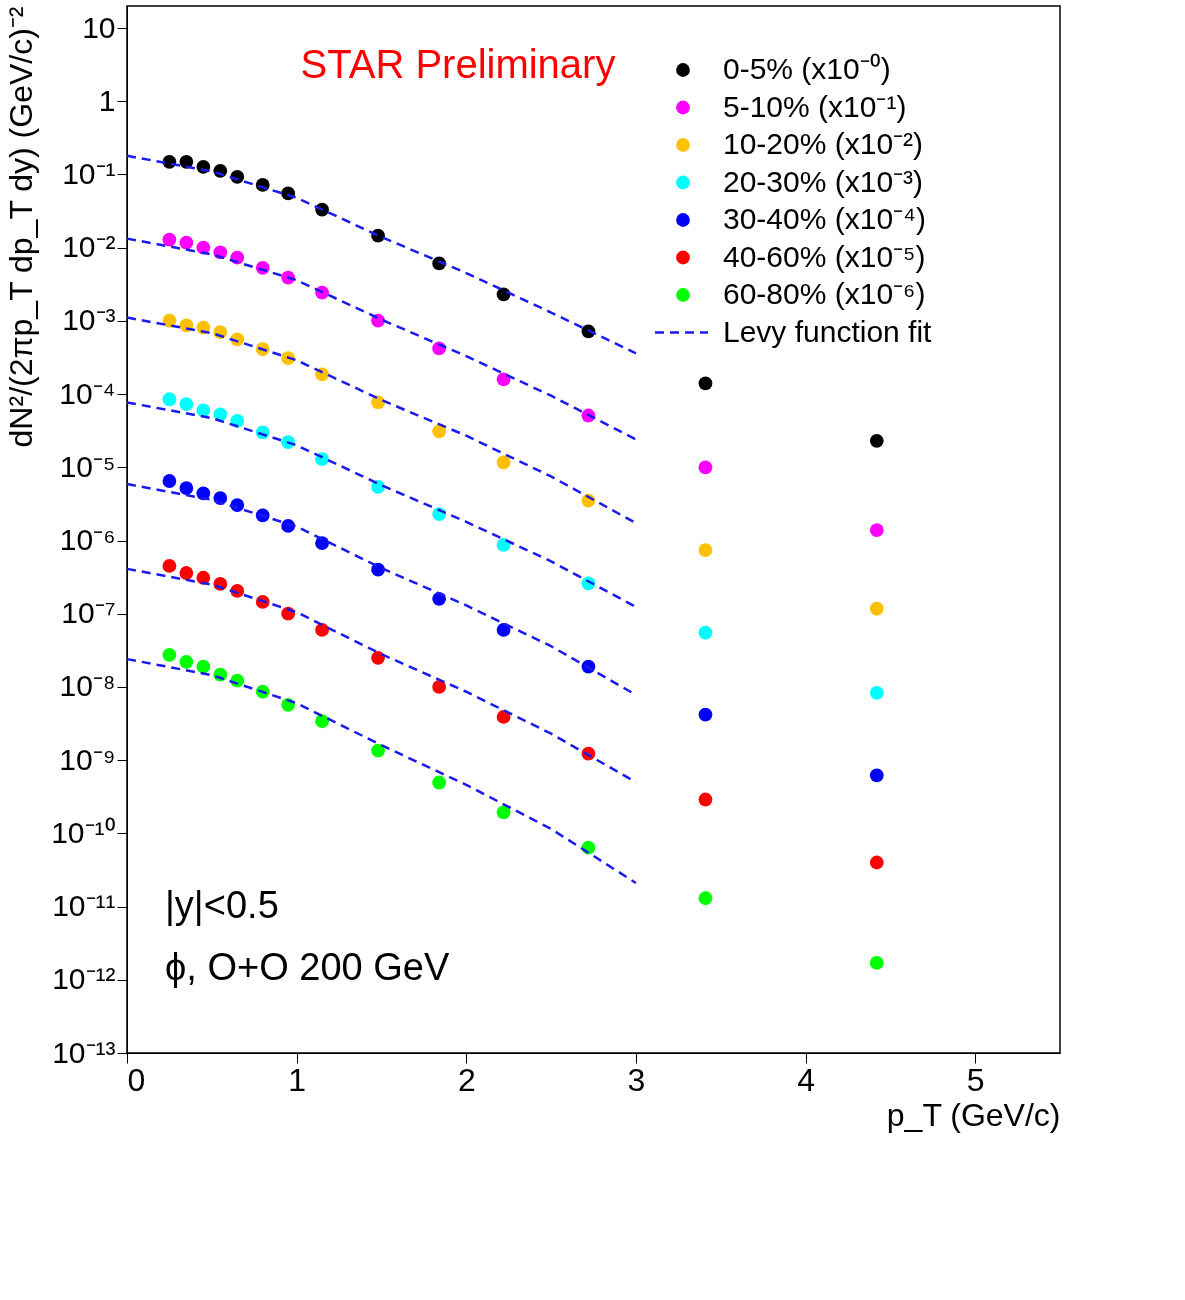  What do you see at coordinates (222, 905) in the screenshot?
I see `annotation: |y|<0.5` at bounding box center [222, 905].